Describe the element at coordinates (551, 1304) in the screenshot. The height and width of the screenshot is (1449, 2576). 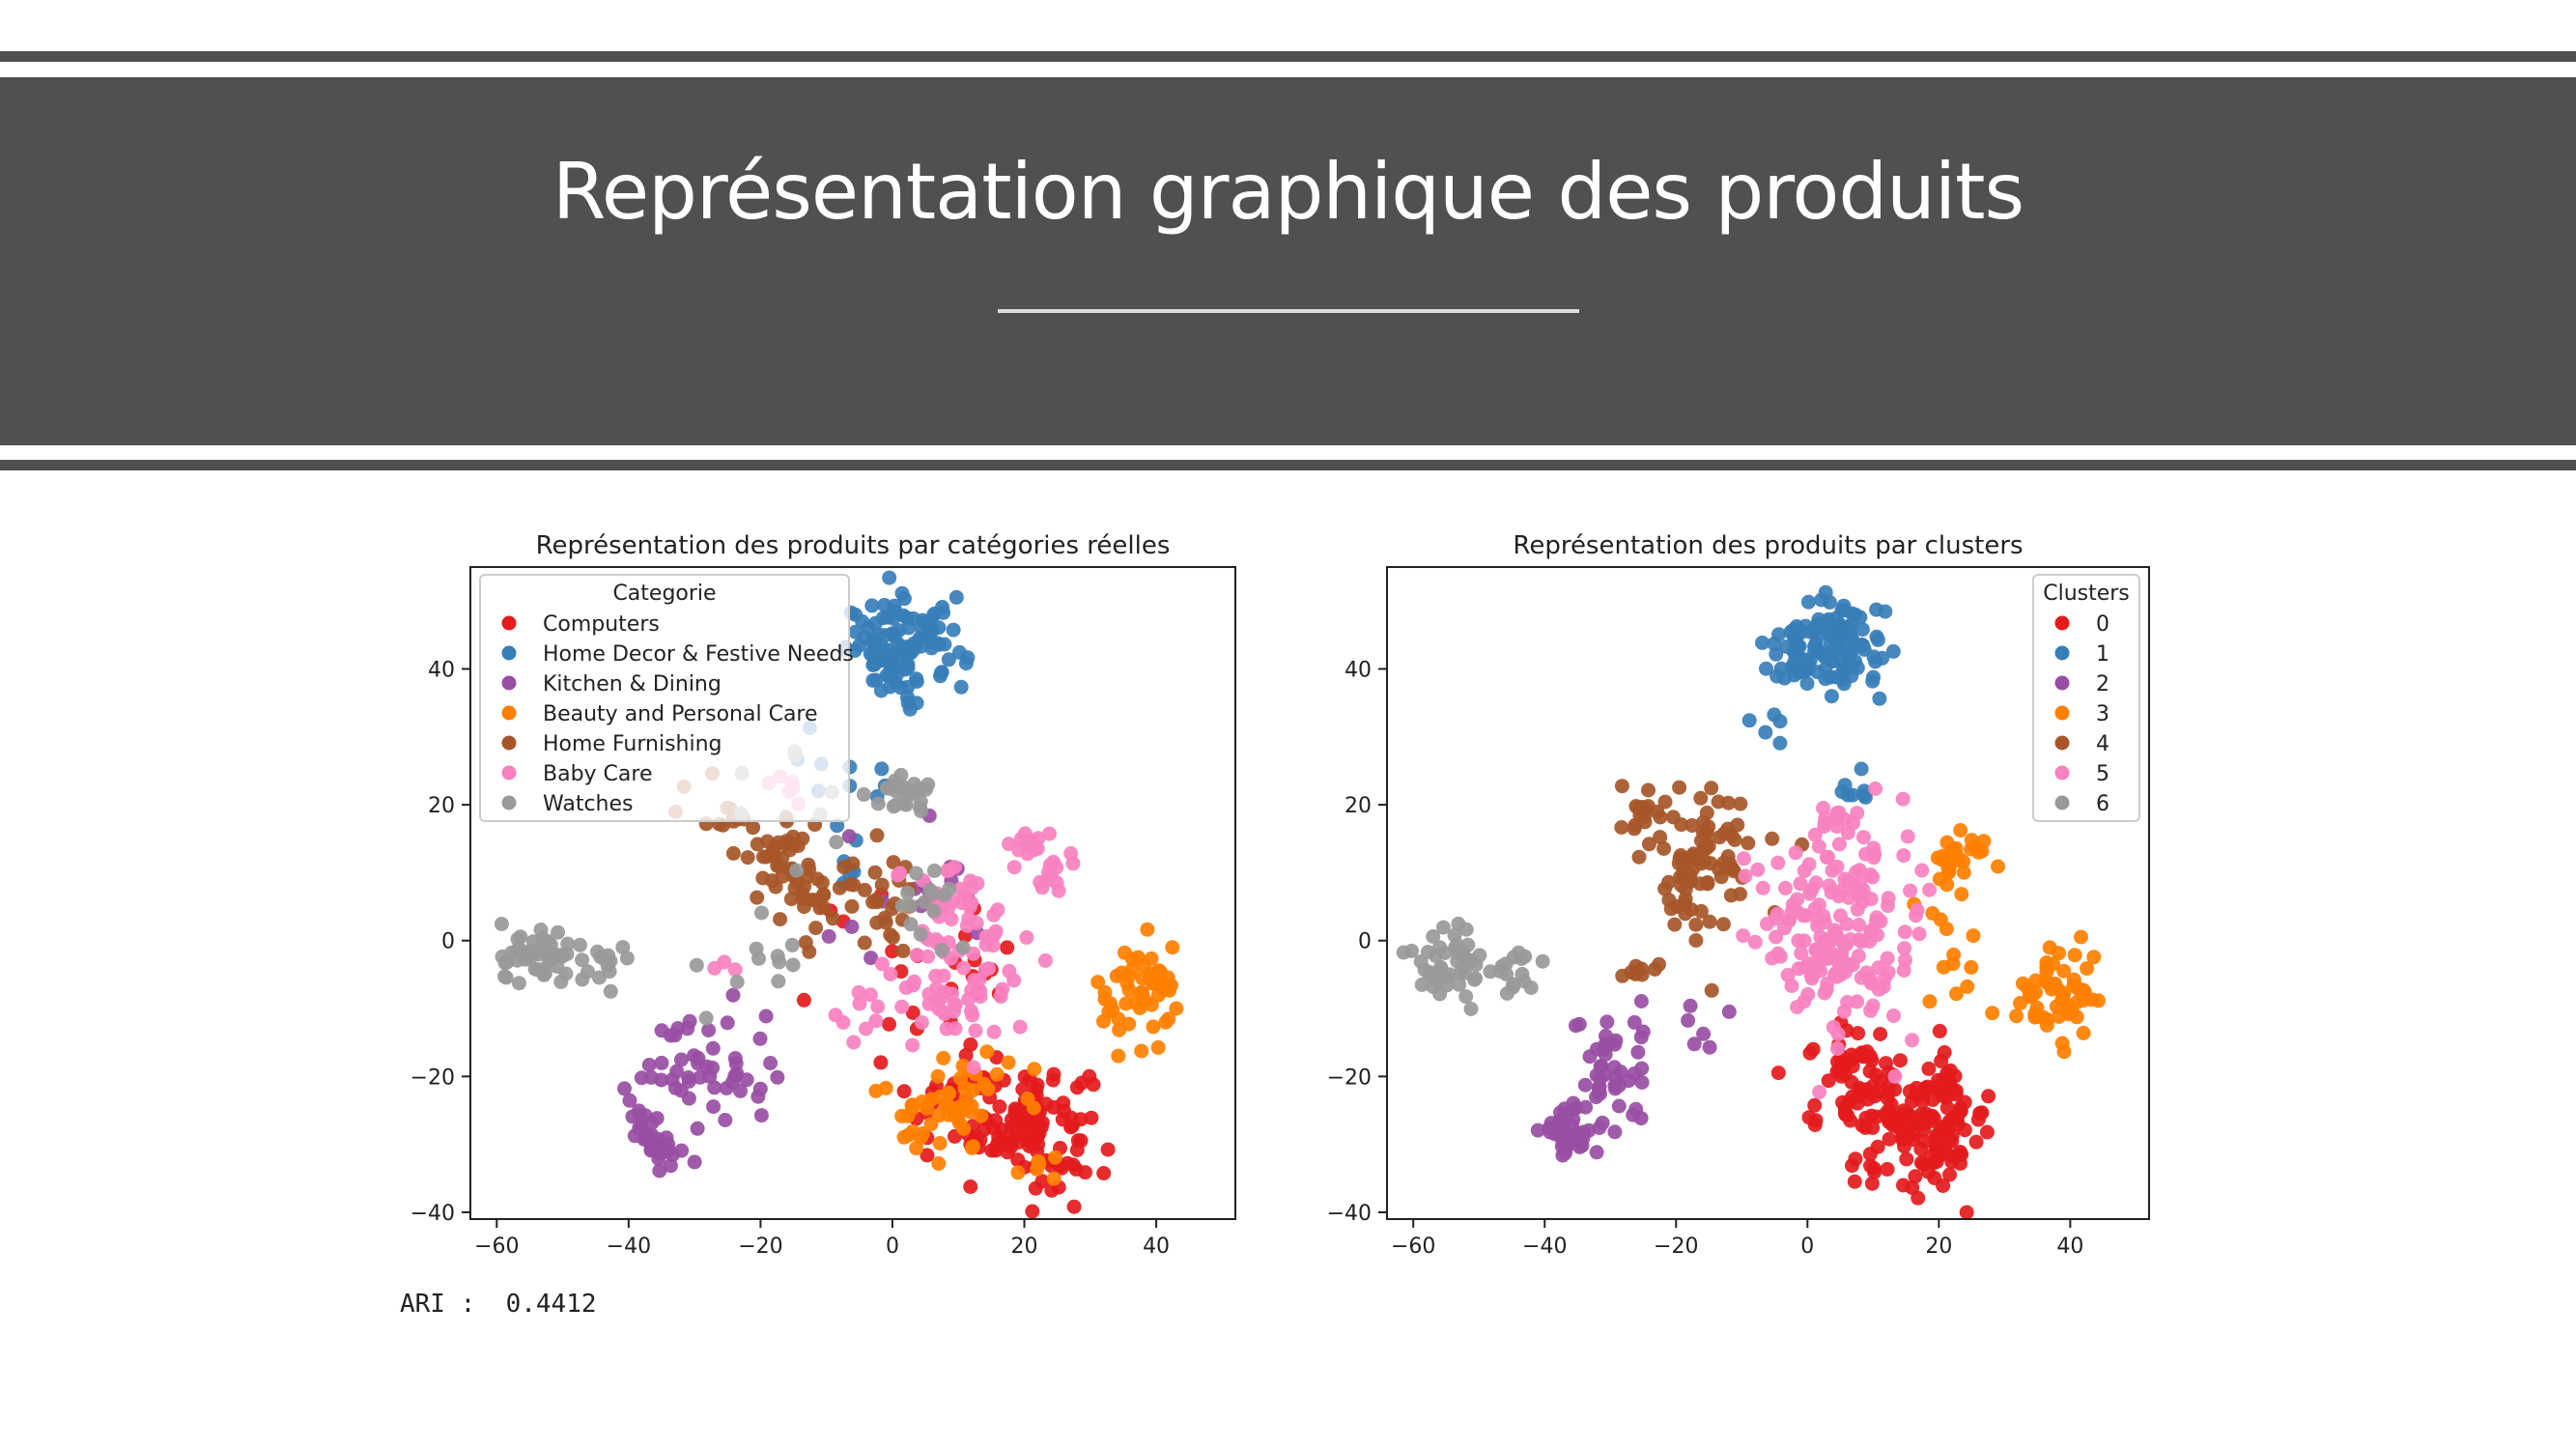
I see `ari-value: 0.4412` at that location.